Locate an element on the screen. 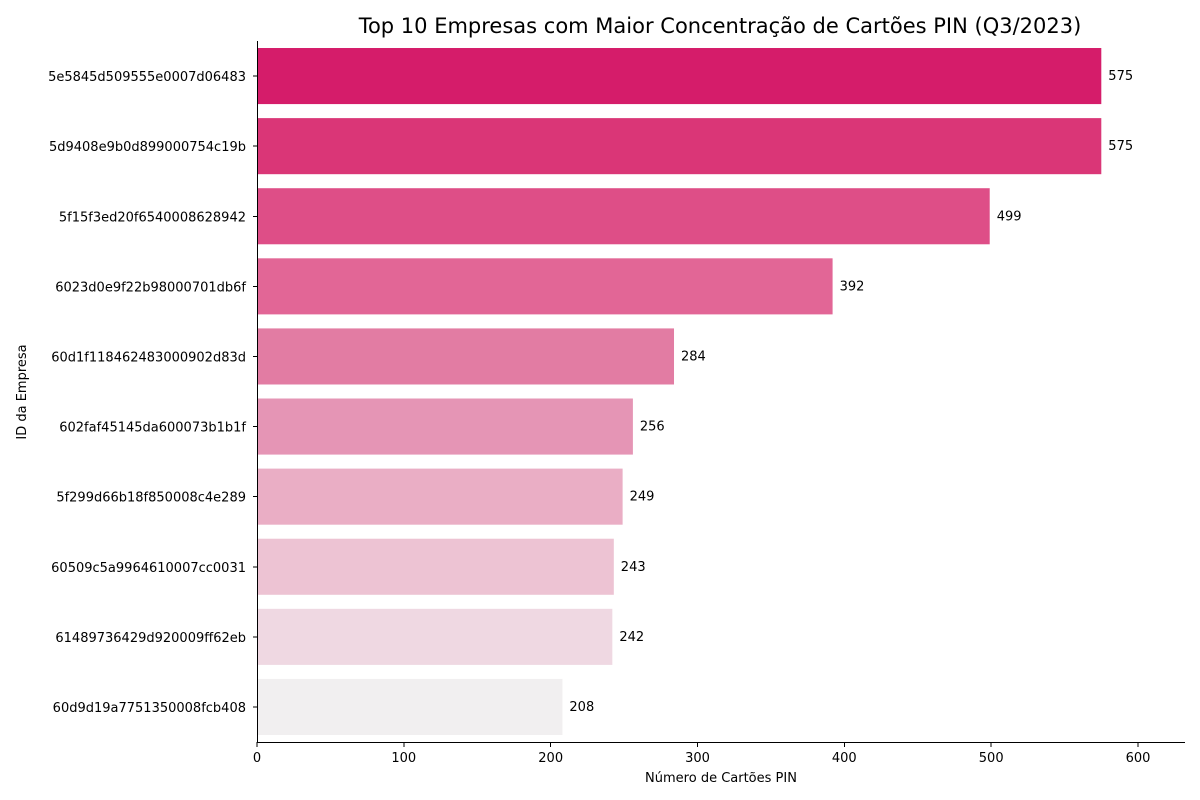 This screenshot has height=800, width=1200. x-tick-label-600: 600 is located at coordinates (1138, 758).